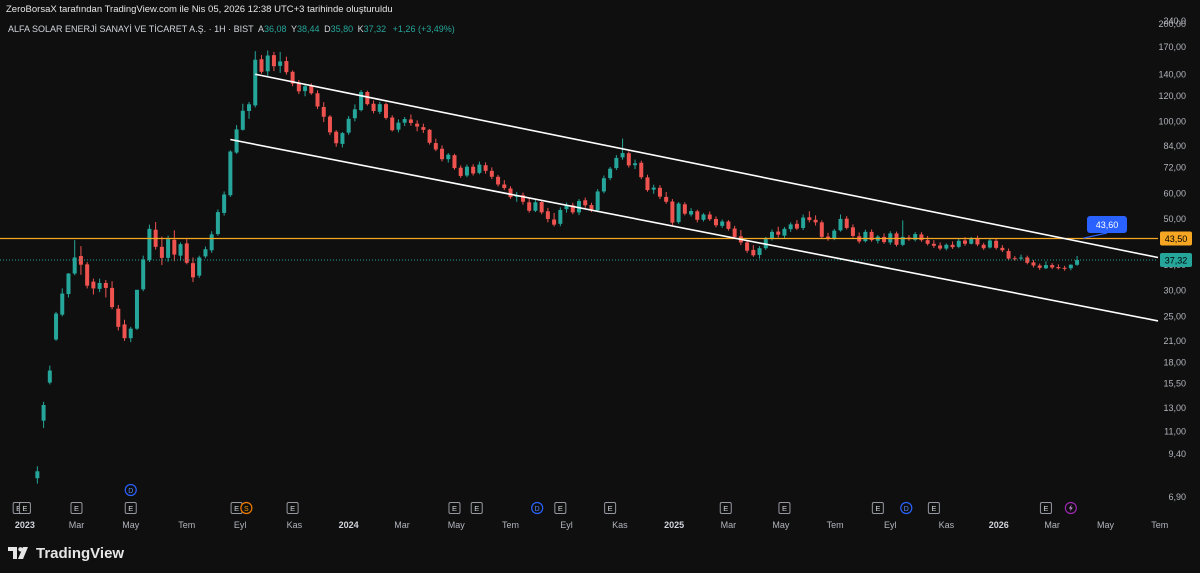 This screenshot has height=573, width=1200. I want to click on horizontal-level-price-label: 43,50, so click(1176, 238).